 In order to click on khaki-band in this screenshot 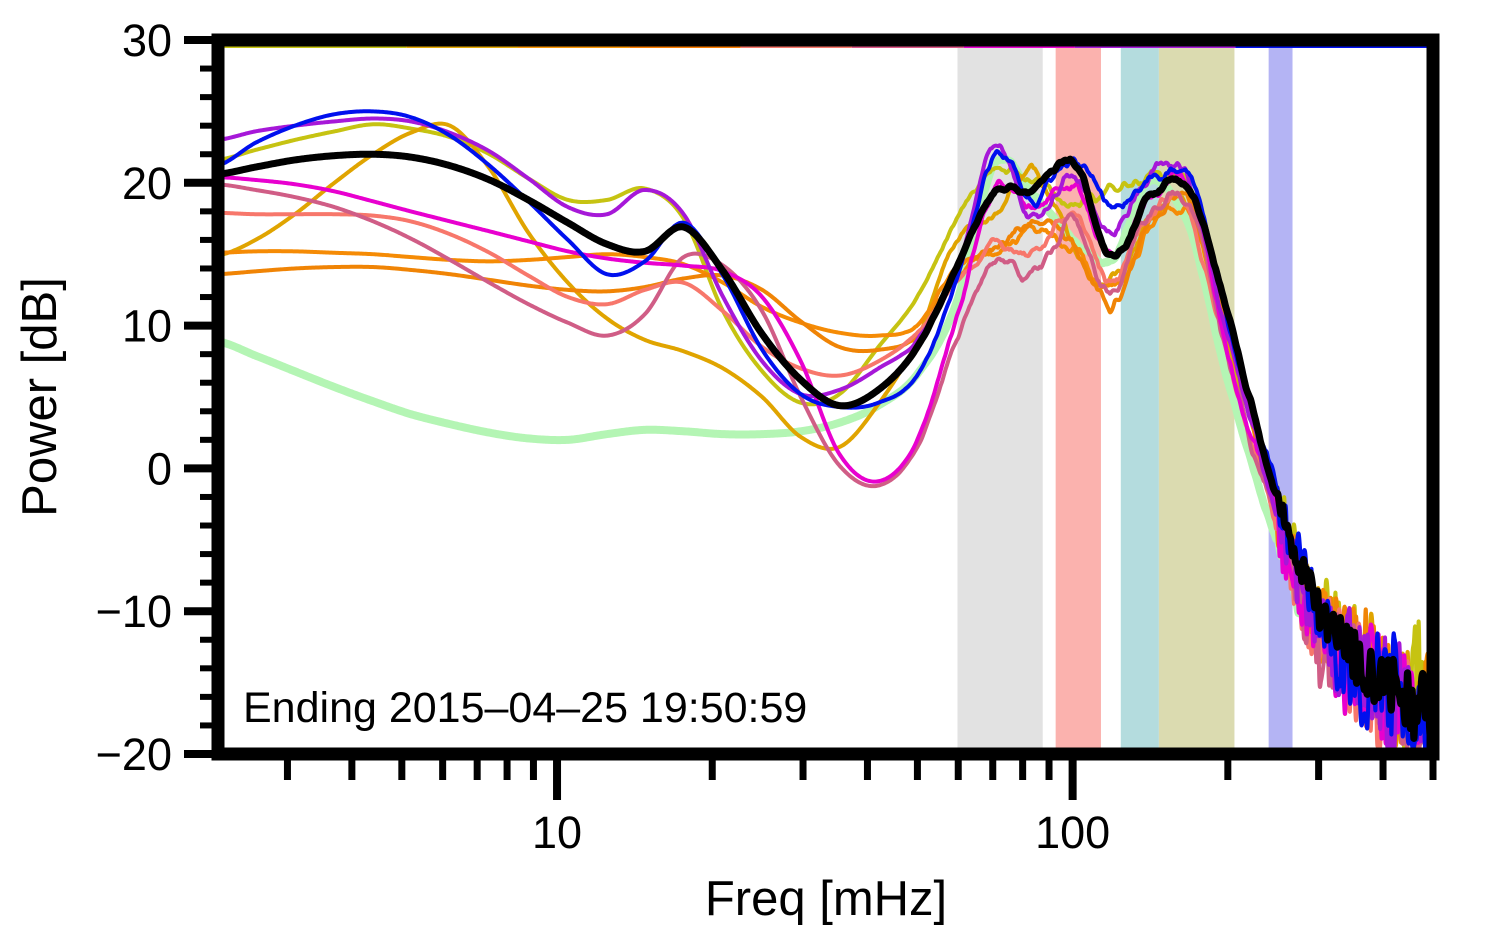, I will do `click(1196, 399)`.